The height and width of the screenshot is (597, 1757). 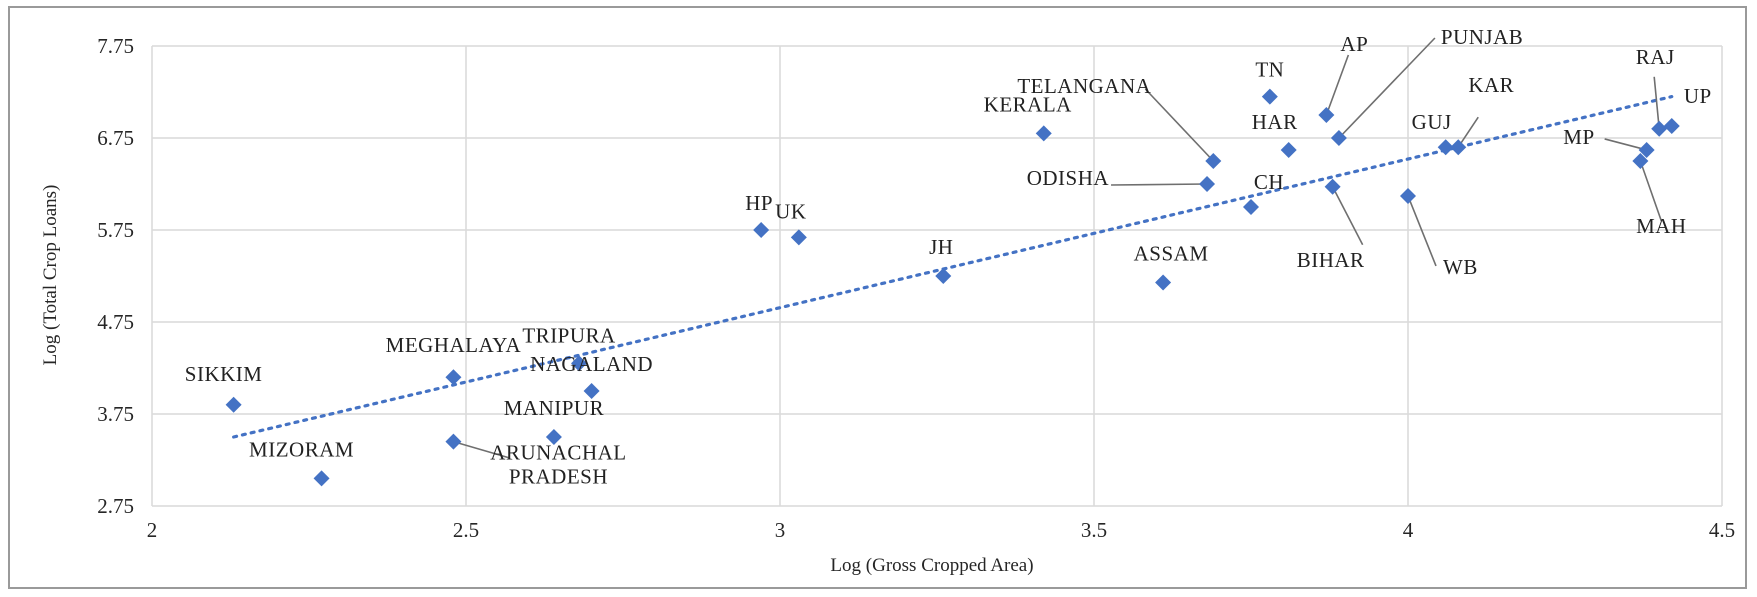 I want to click on x-tick-label: 4, so click(x=1408, y=530).